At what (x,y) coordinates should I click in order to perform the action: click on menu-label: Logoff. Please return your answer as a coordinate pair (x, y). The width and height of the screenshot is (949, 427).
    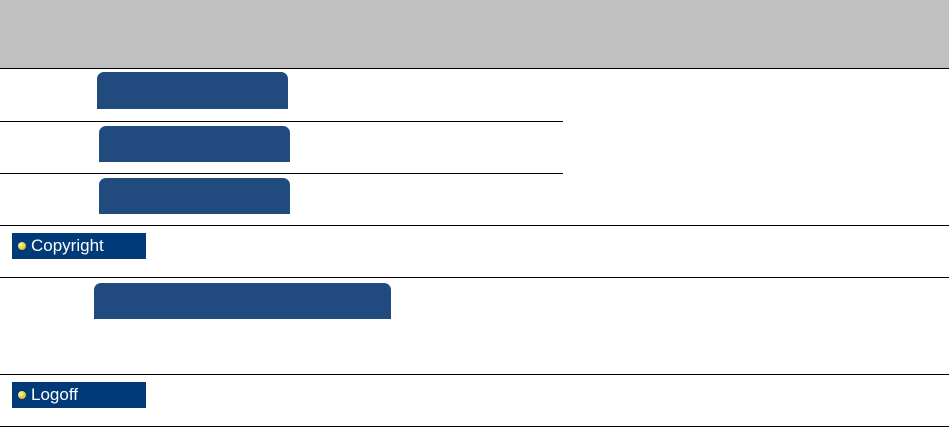
    Looking at the image, I should click on (54, 394).